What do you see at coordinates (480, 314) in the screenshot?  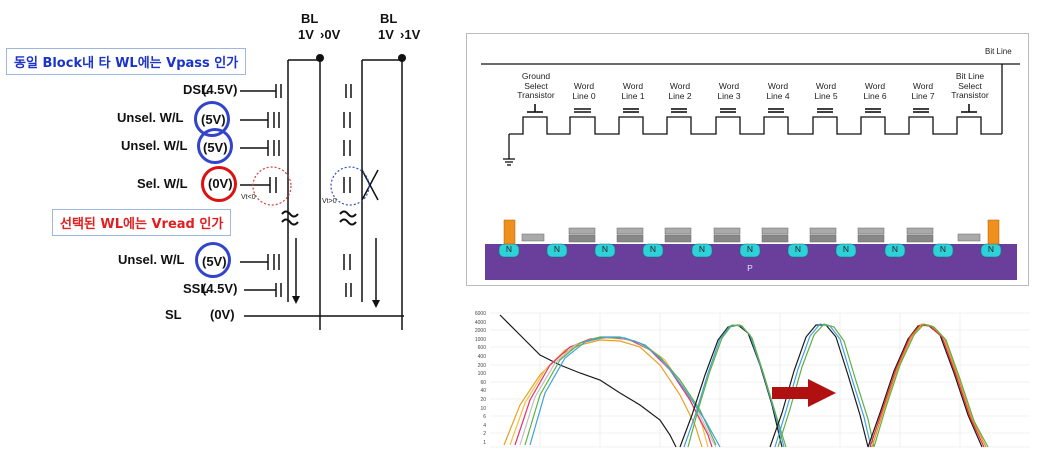 I see `y-tick: 6000` at bounding box center [480, 314].